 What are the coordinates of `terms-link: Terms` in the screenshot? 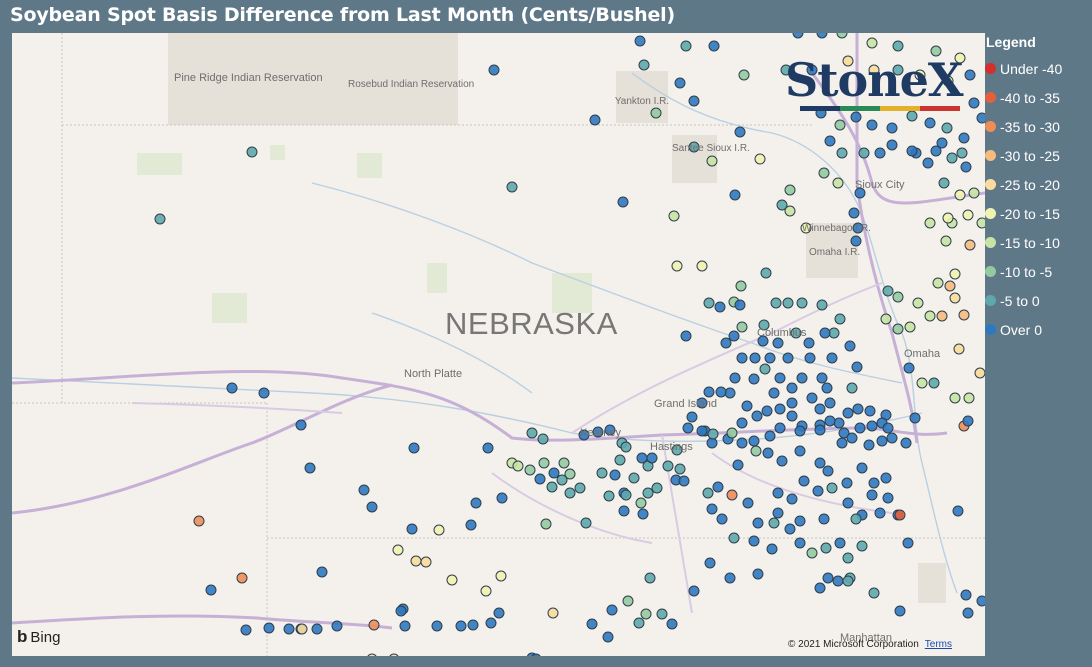 It's located at (938, 644).